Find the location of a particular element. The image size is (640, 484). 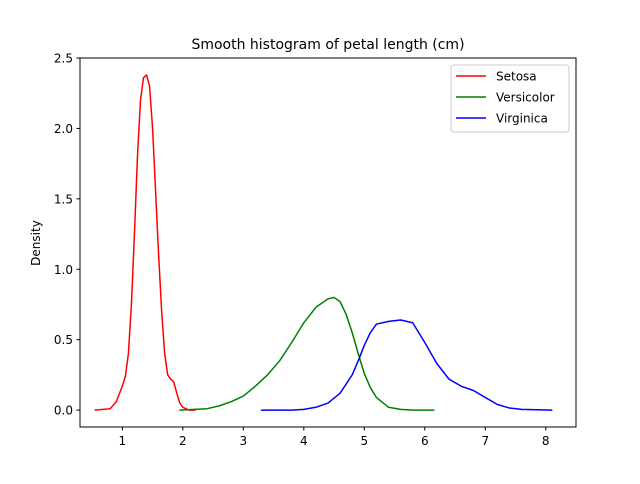

x-tick-label: 4 is located at coordinates (304, 441).